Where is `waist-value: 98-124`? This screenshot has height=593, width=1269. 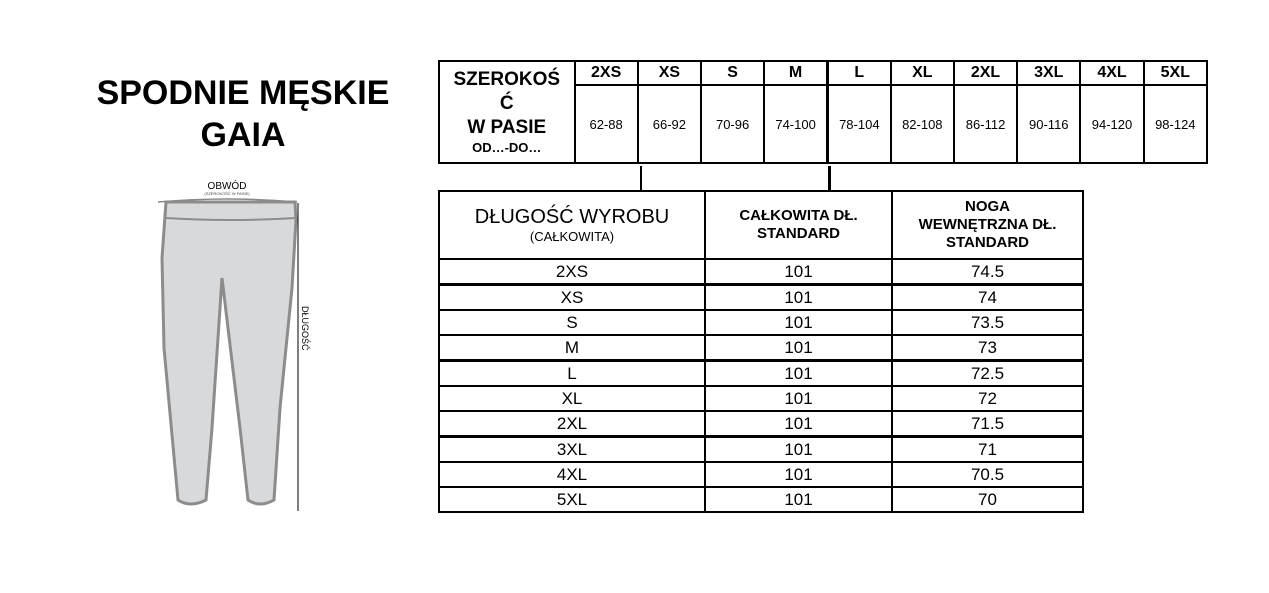 waist-value: 98-124 is located at coordinates (1175, 124).